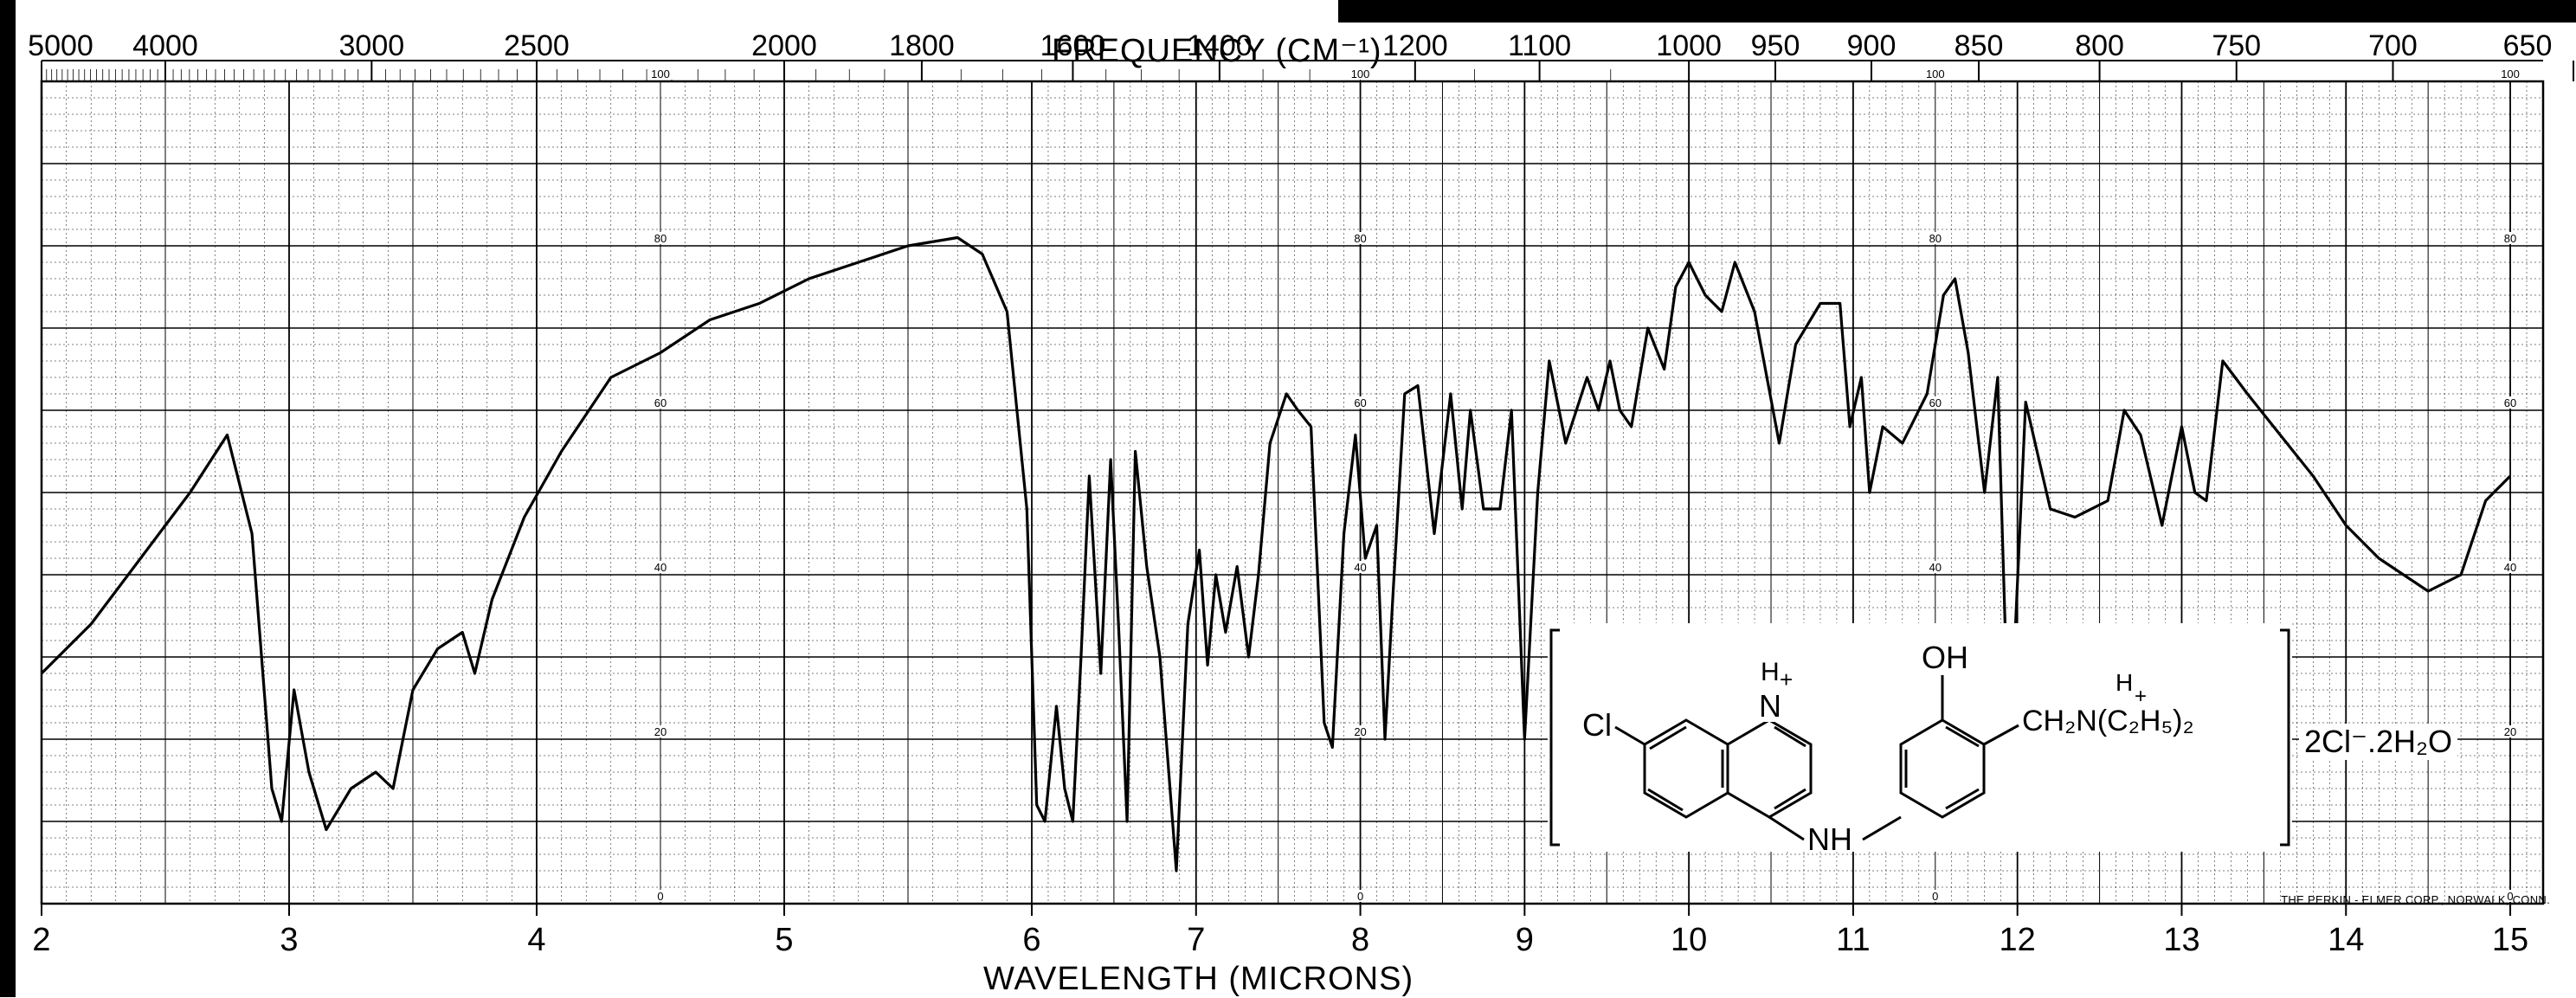  What do you see at coordinates (2124, 683) in the screenshot?
I see `side-chain-h-label: H` at bounding box center [2124, 683].